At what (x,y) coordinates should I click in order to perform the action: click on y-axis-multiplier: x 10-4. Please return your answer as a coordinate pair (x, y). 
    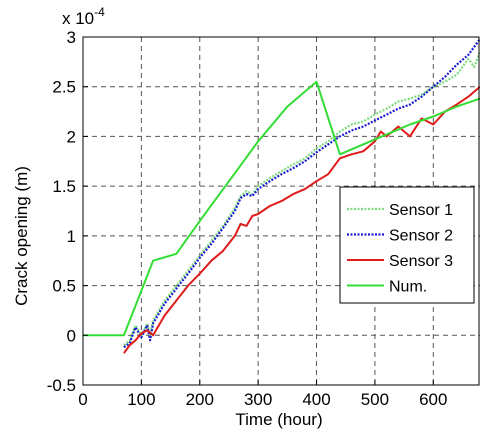
    Looking at the image, I should click on (83, 16).